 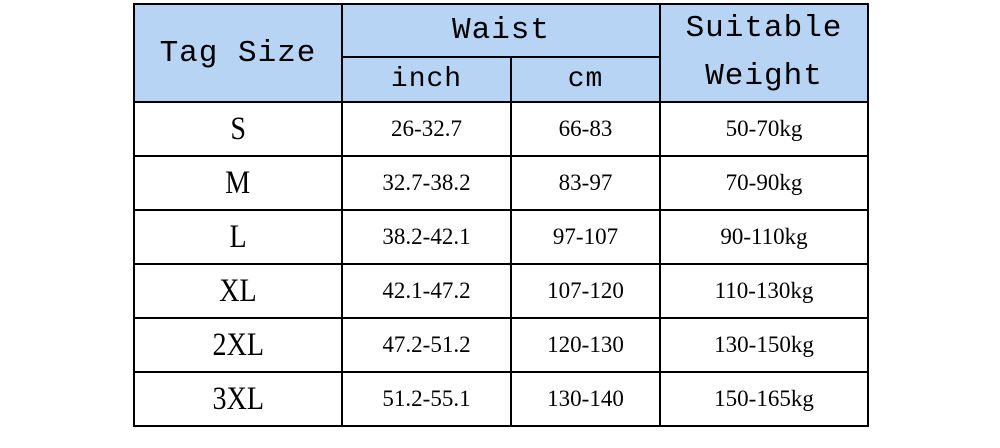 What do you see at coordinates (764, 345) in the screenshot?
I see `value-cell: 130-150kg` at bounding box center [764, 345].